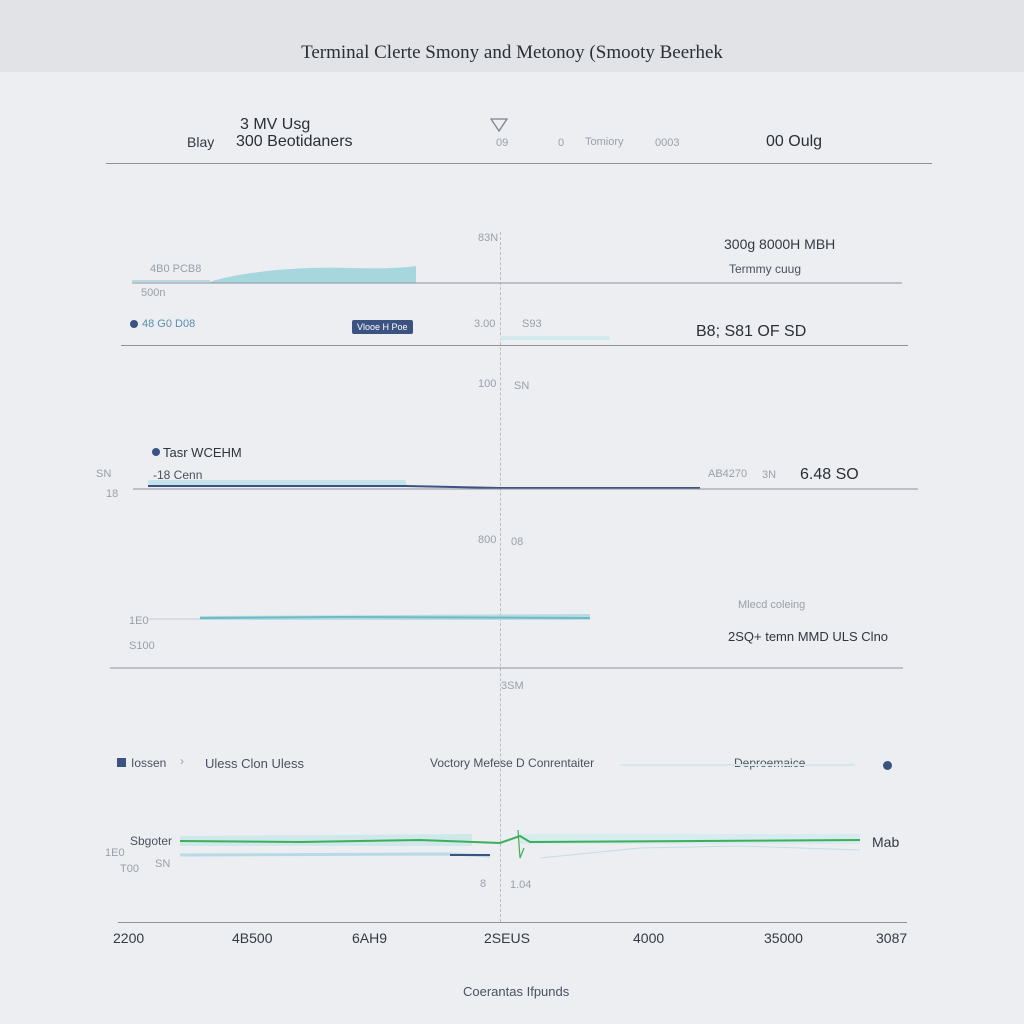  I want to click on legend-chevron-icon: ›, so click(182, 761).